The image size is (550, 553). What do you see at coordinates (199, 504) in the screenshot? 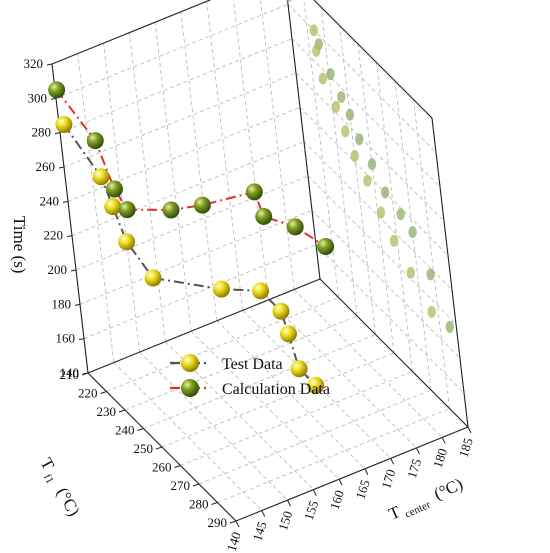
I see `y-tick-label: 280` at bounding box center [199, 504].